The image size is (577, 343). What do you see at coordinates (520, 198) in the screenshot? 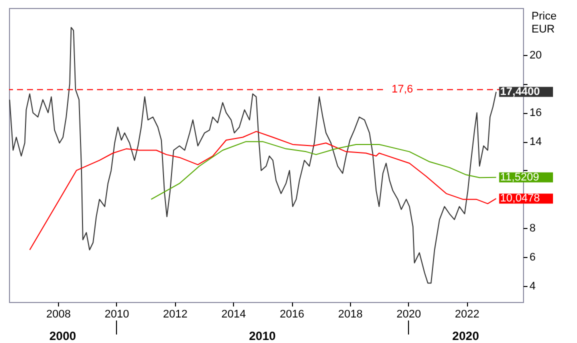
I see `data-label: 10,0478` at bounding box center [520, 198].